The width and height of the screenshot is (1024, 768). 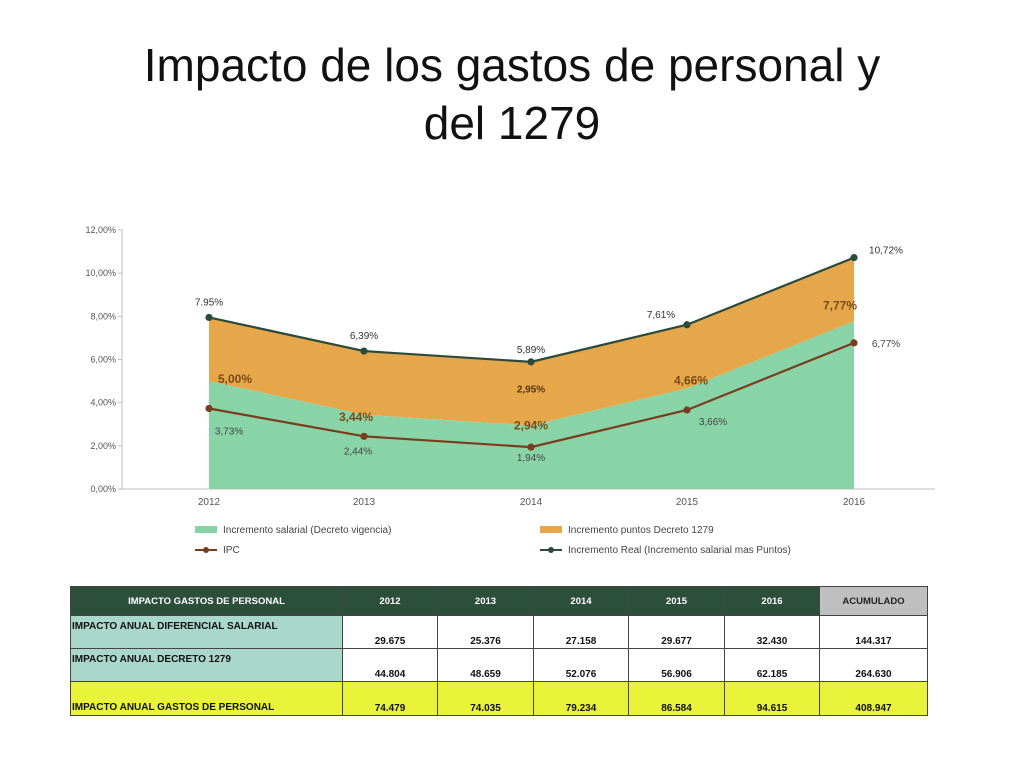 What do you see at coordinates (103, 316) in the screenshot?
I see `y-tick-label: 8,00%` at bounding box center [103, 316].